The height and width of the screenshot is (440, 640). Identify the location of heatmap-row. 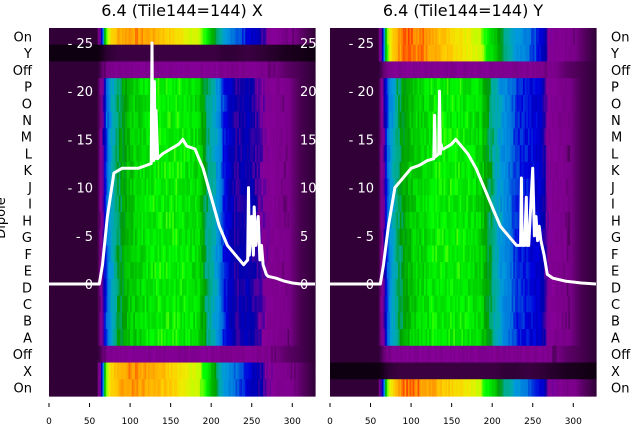
(182, 70).